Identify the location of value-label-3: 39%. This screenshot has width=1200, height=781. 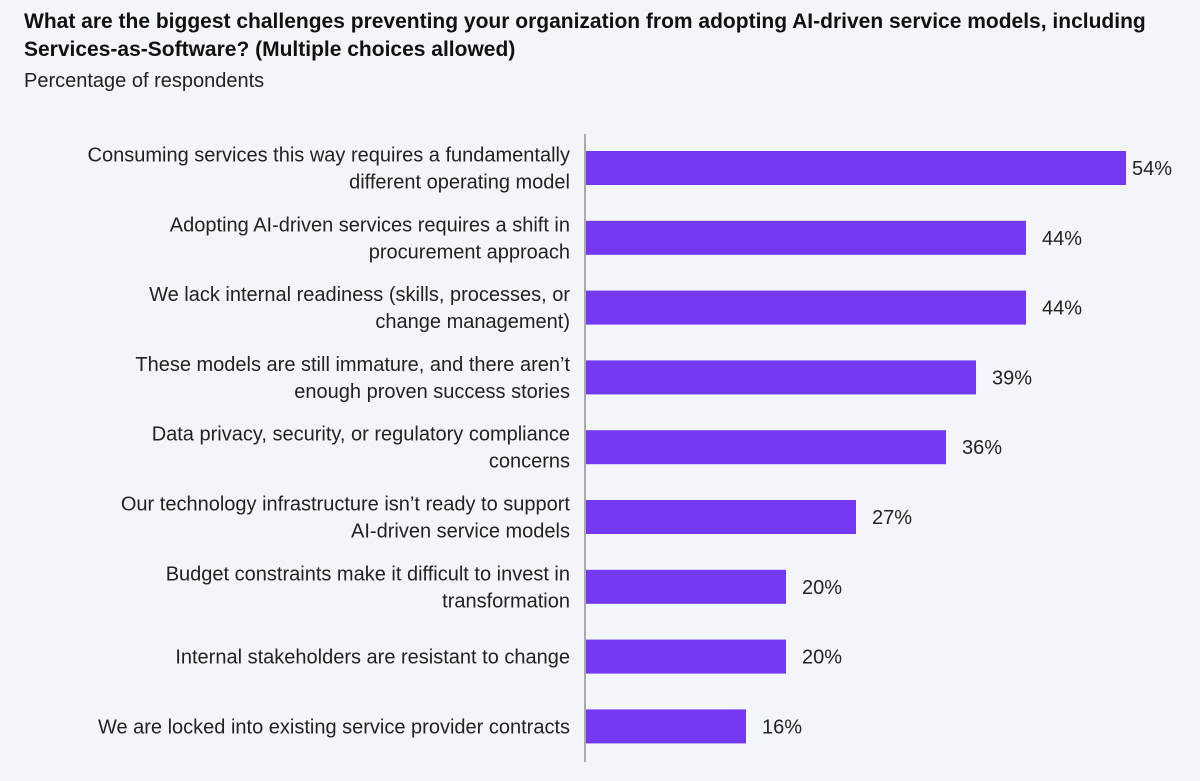
(1012, 378).